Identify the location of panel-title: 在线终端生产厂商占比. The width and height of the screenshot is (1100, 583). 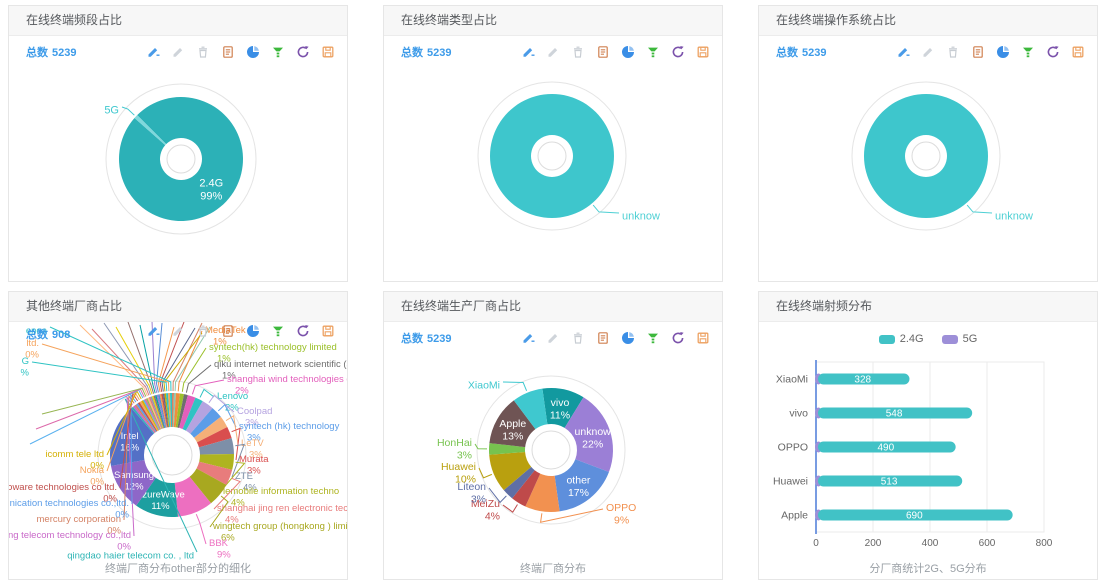
(553, 307).